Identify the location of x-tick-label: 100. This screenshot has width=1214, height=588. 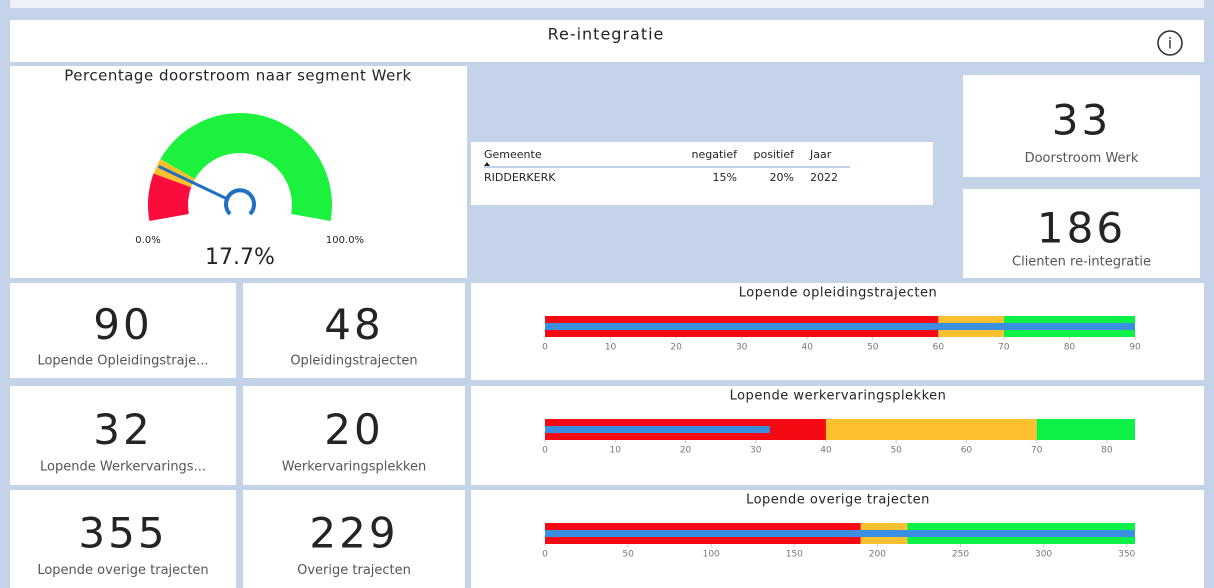
(711, 555).